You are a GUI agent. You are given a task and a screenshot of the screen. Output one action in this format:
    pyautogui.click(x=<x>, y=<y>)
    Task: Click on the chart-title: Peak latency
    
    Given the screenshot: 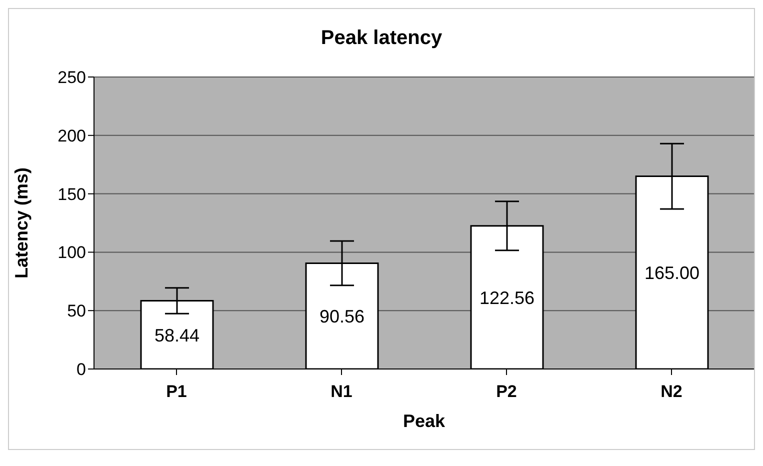 What is the action you would take?
    pyautogui.click(x=382, y=38)
    